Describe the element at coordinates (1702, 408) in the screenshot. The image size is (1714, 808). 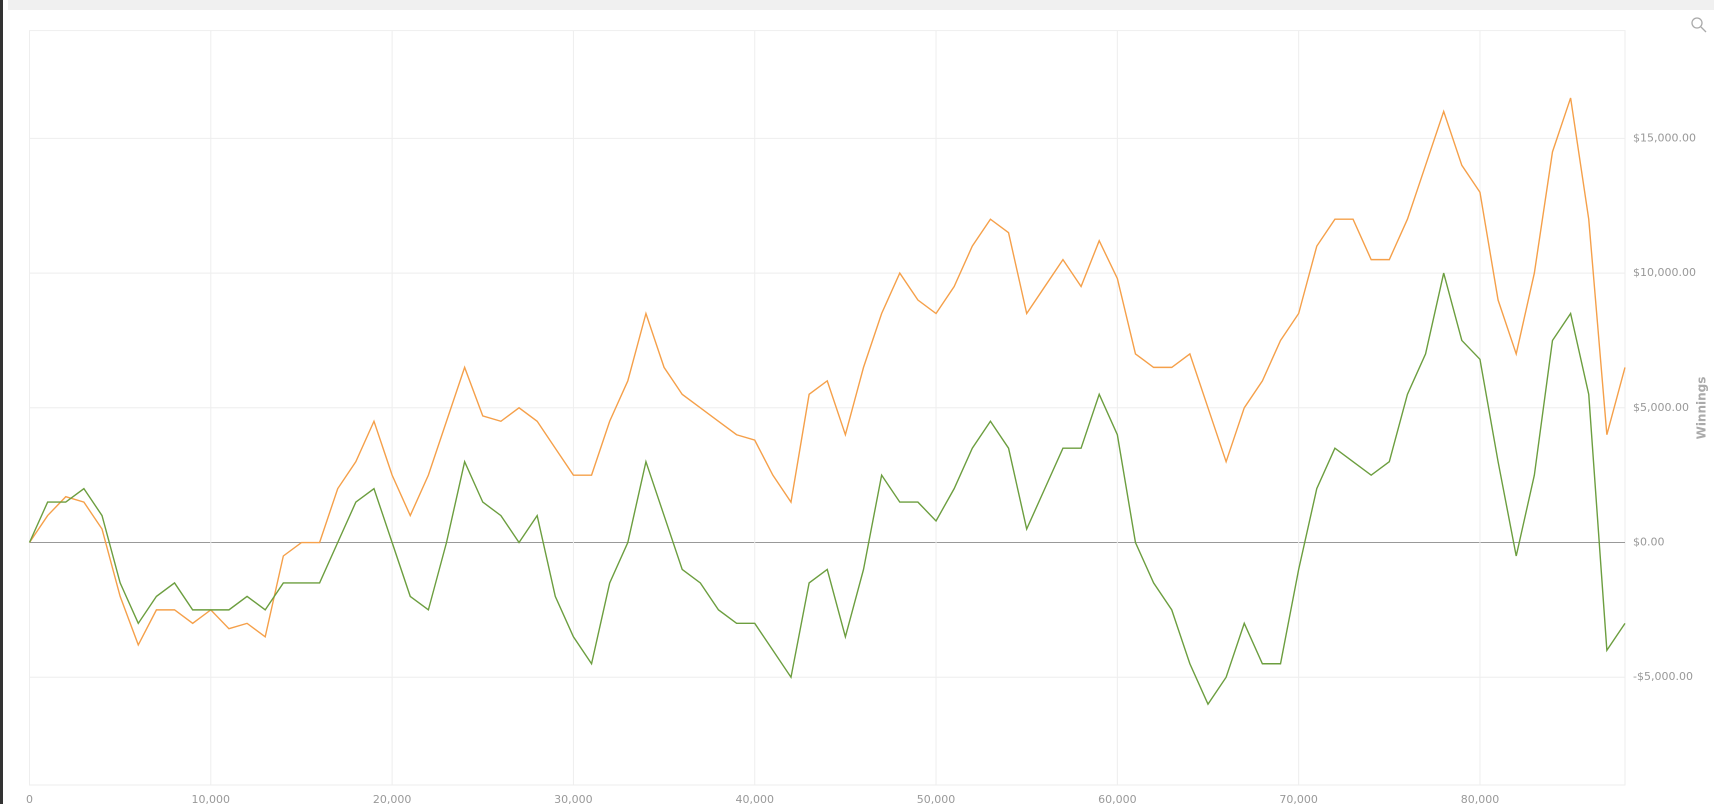
I see `y-axis-title: Winnings` at that location.